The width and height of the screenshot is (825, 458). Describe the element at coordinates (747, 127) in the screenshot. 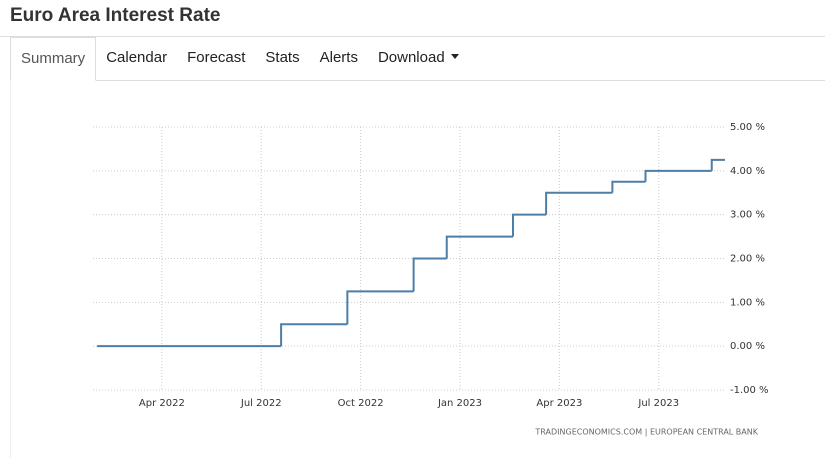

I see `y-tick-label: 5.00 %` at that location.